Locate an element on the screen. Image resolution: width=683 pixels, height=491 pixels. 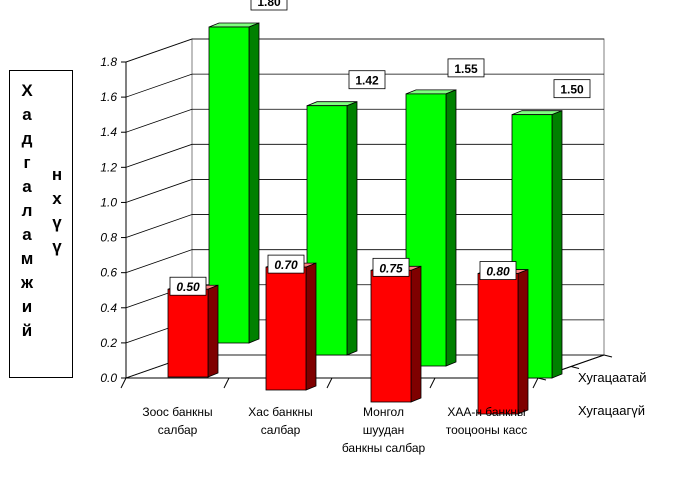
category-label: Зоос банкны is located at coordinates (177, 412).